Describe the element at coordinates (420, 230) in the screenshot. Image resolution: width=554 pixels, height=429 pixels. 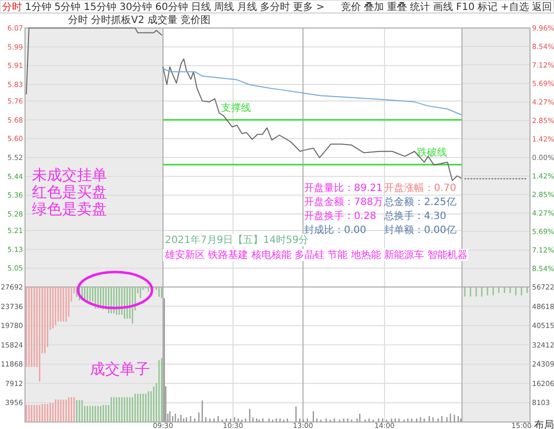
I see `annotation: 封单额：0.00亿` at that location.